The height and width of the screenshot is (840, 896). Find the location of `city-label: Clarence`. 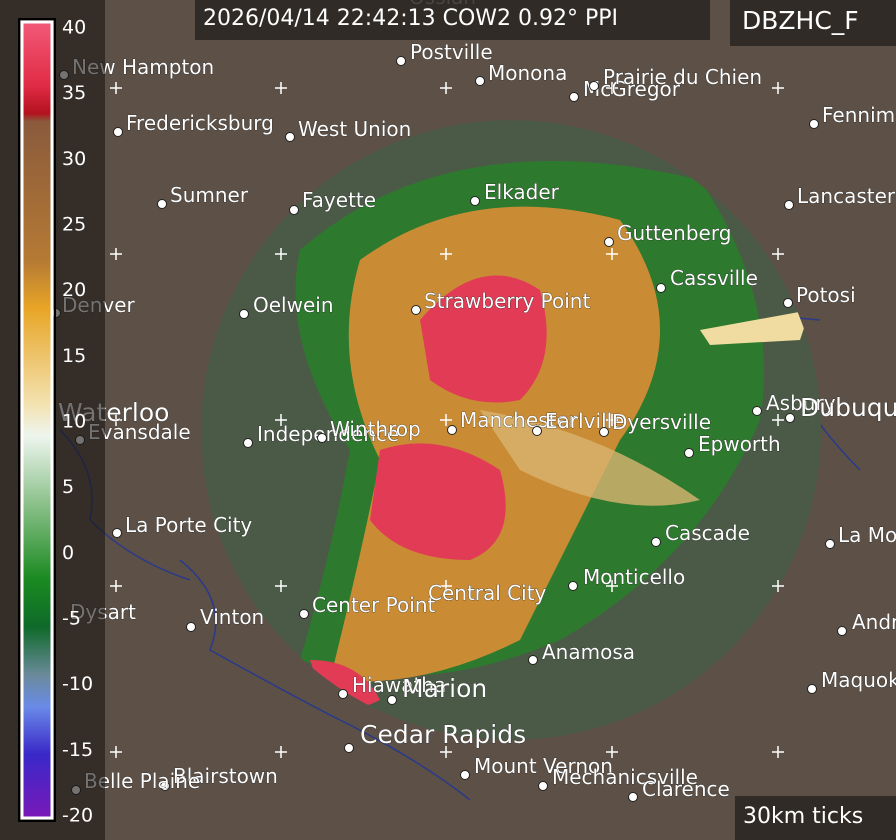

city-label: Clarence is located at coordinates (686, 789).